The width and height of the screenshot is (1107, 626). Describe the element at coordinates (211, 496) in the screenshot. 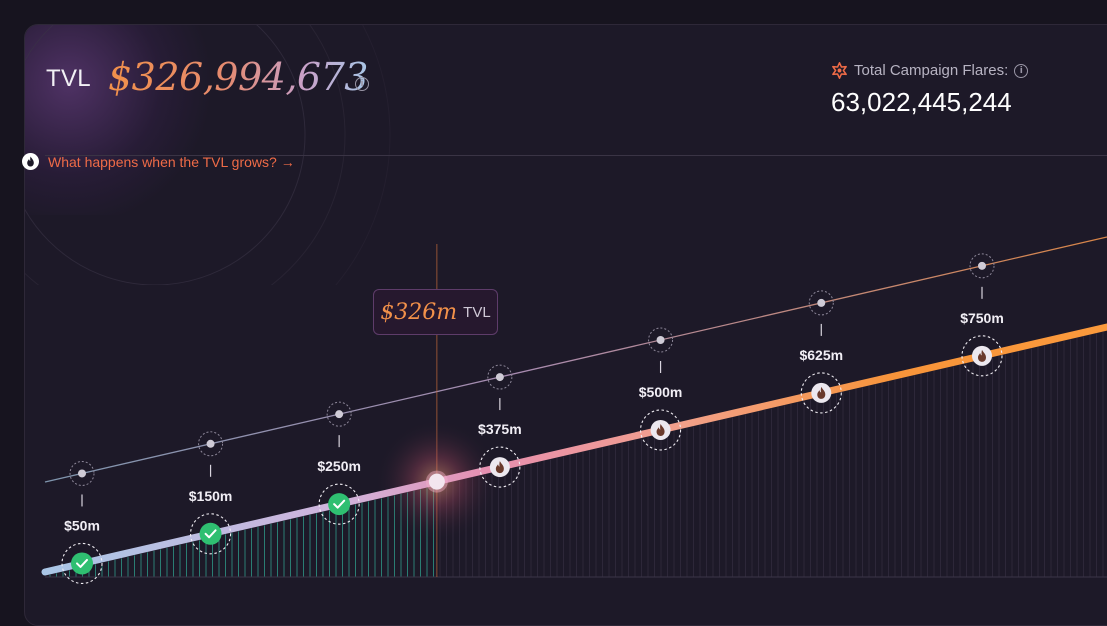

I see `milestone-label: $150m` at that location.